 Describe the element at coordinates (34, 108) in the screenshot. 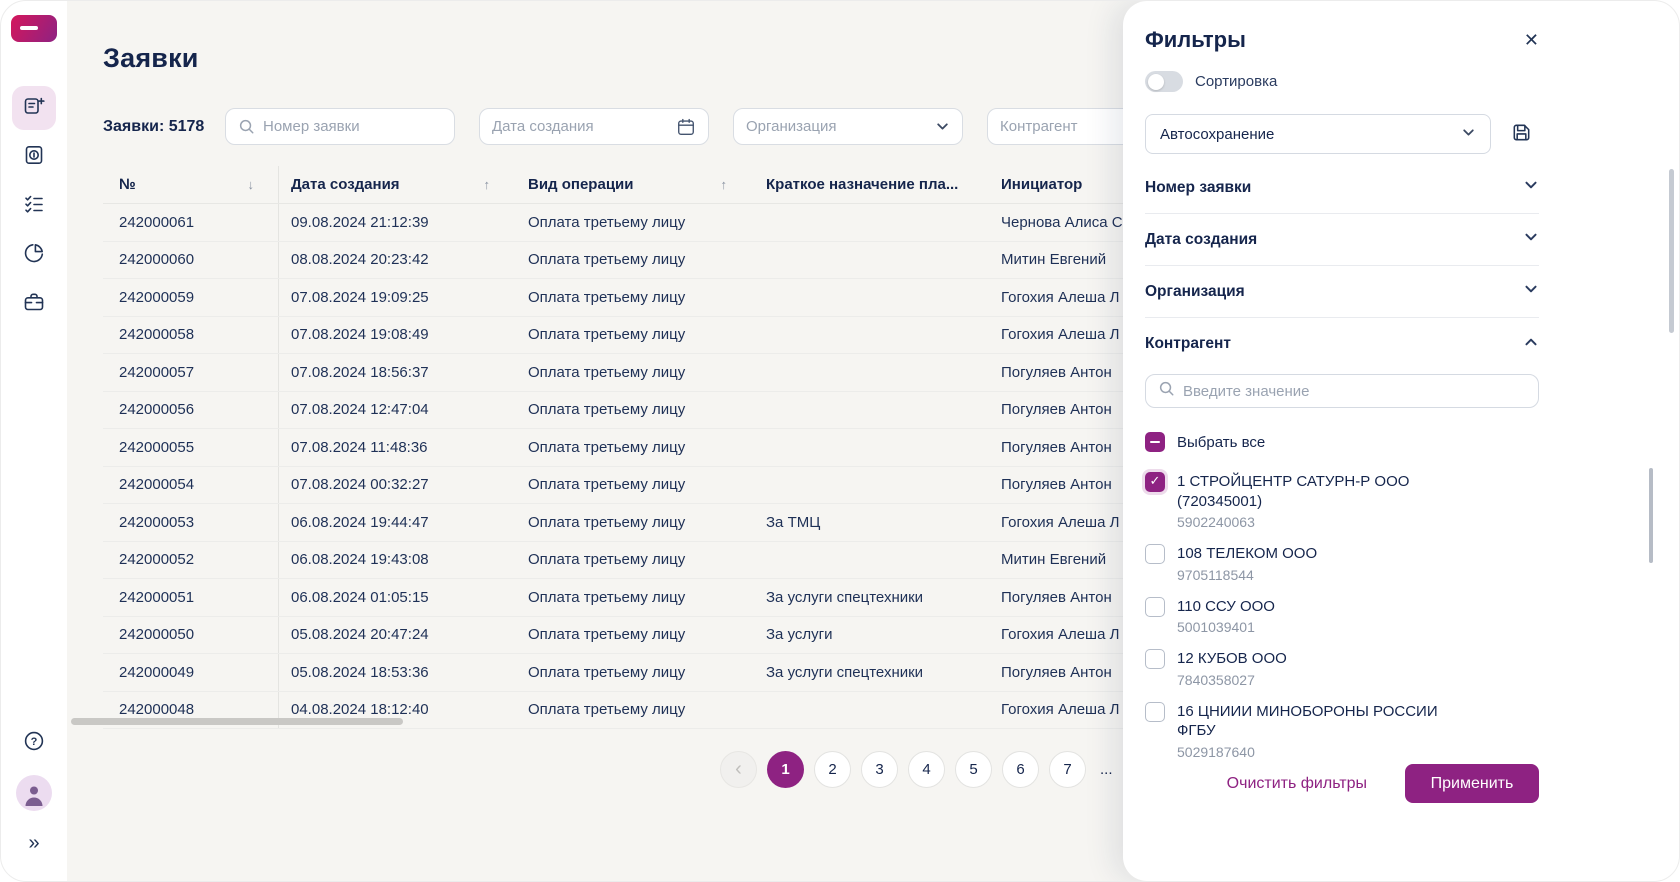

I see `sidebar-item-requests` at that location.